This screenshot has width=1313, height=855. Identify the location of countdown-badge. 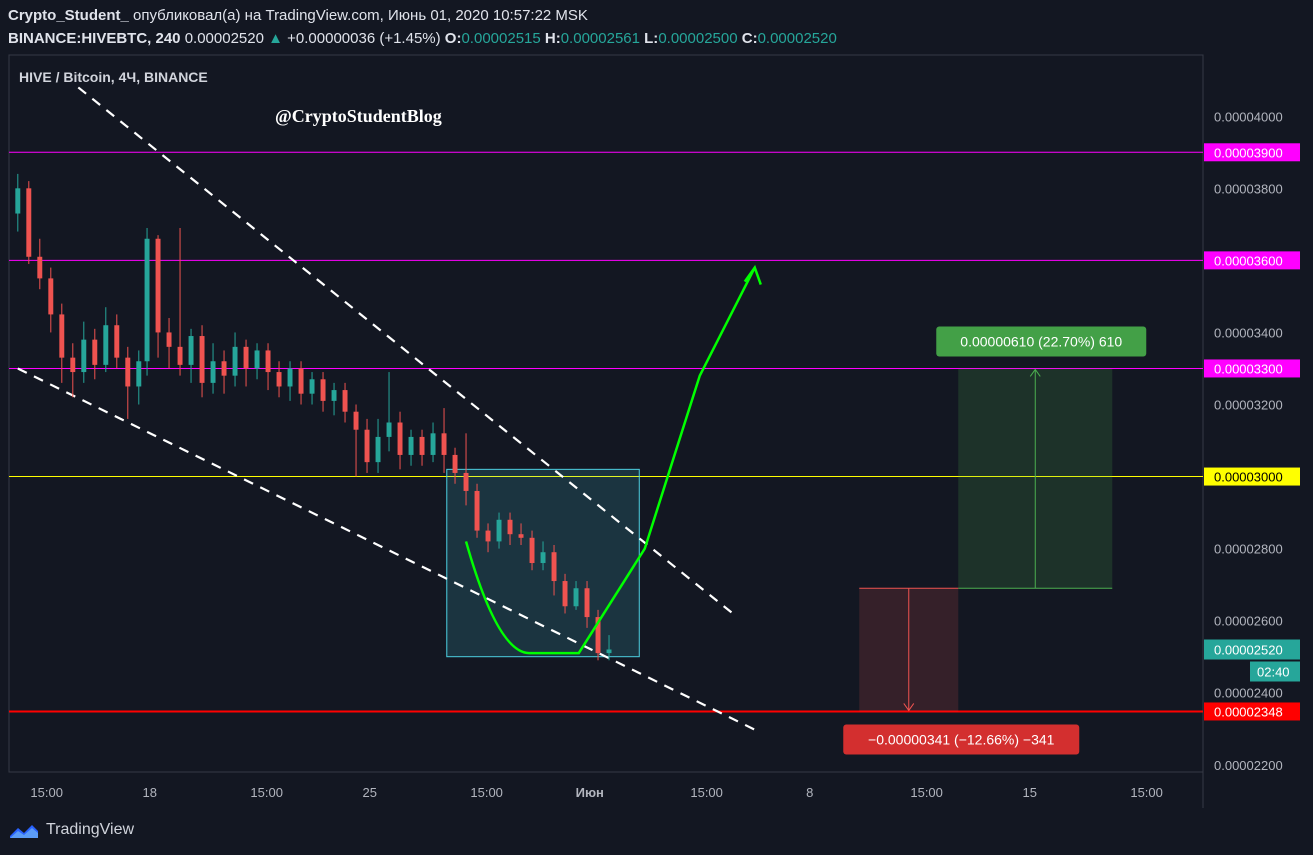
(1275, 671).